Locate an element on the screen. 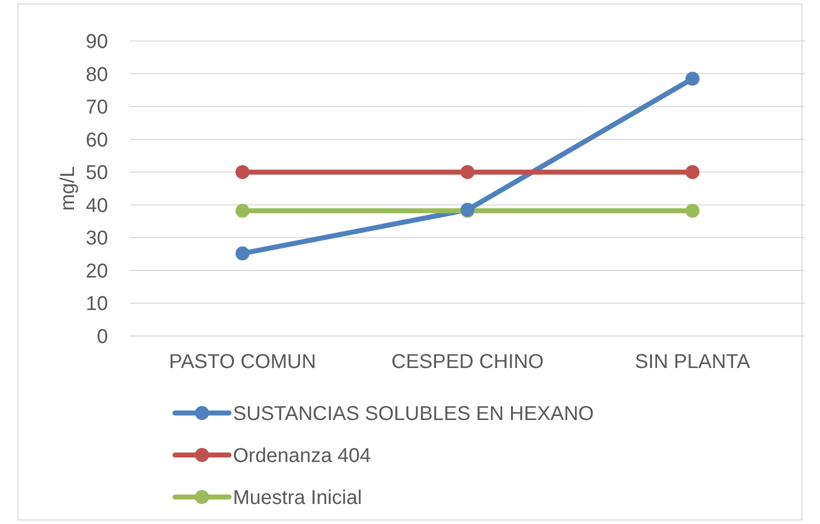 Image resolution: width=820 pixels, height=524 pixels. y-tick-label: 40 is located at coordinates (97, 205).